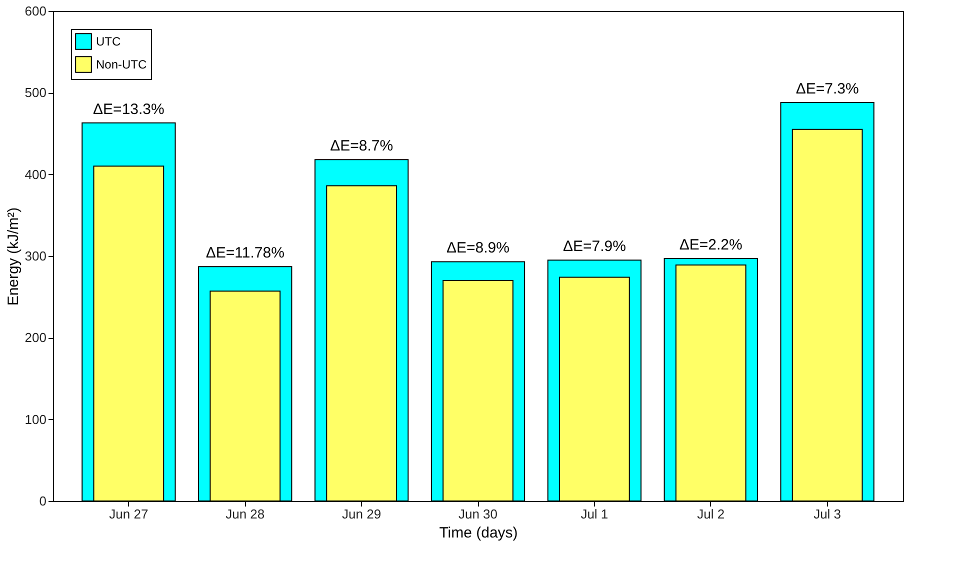 This screenshot has width=961, height=579. What do you see at coordinates (594, 514) in the screenshot?
I see `x-tick-label: Jul 1` at bounding box center [594, 514].